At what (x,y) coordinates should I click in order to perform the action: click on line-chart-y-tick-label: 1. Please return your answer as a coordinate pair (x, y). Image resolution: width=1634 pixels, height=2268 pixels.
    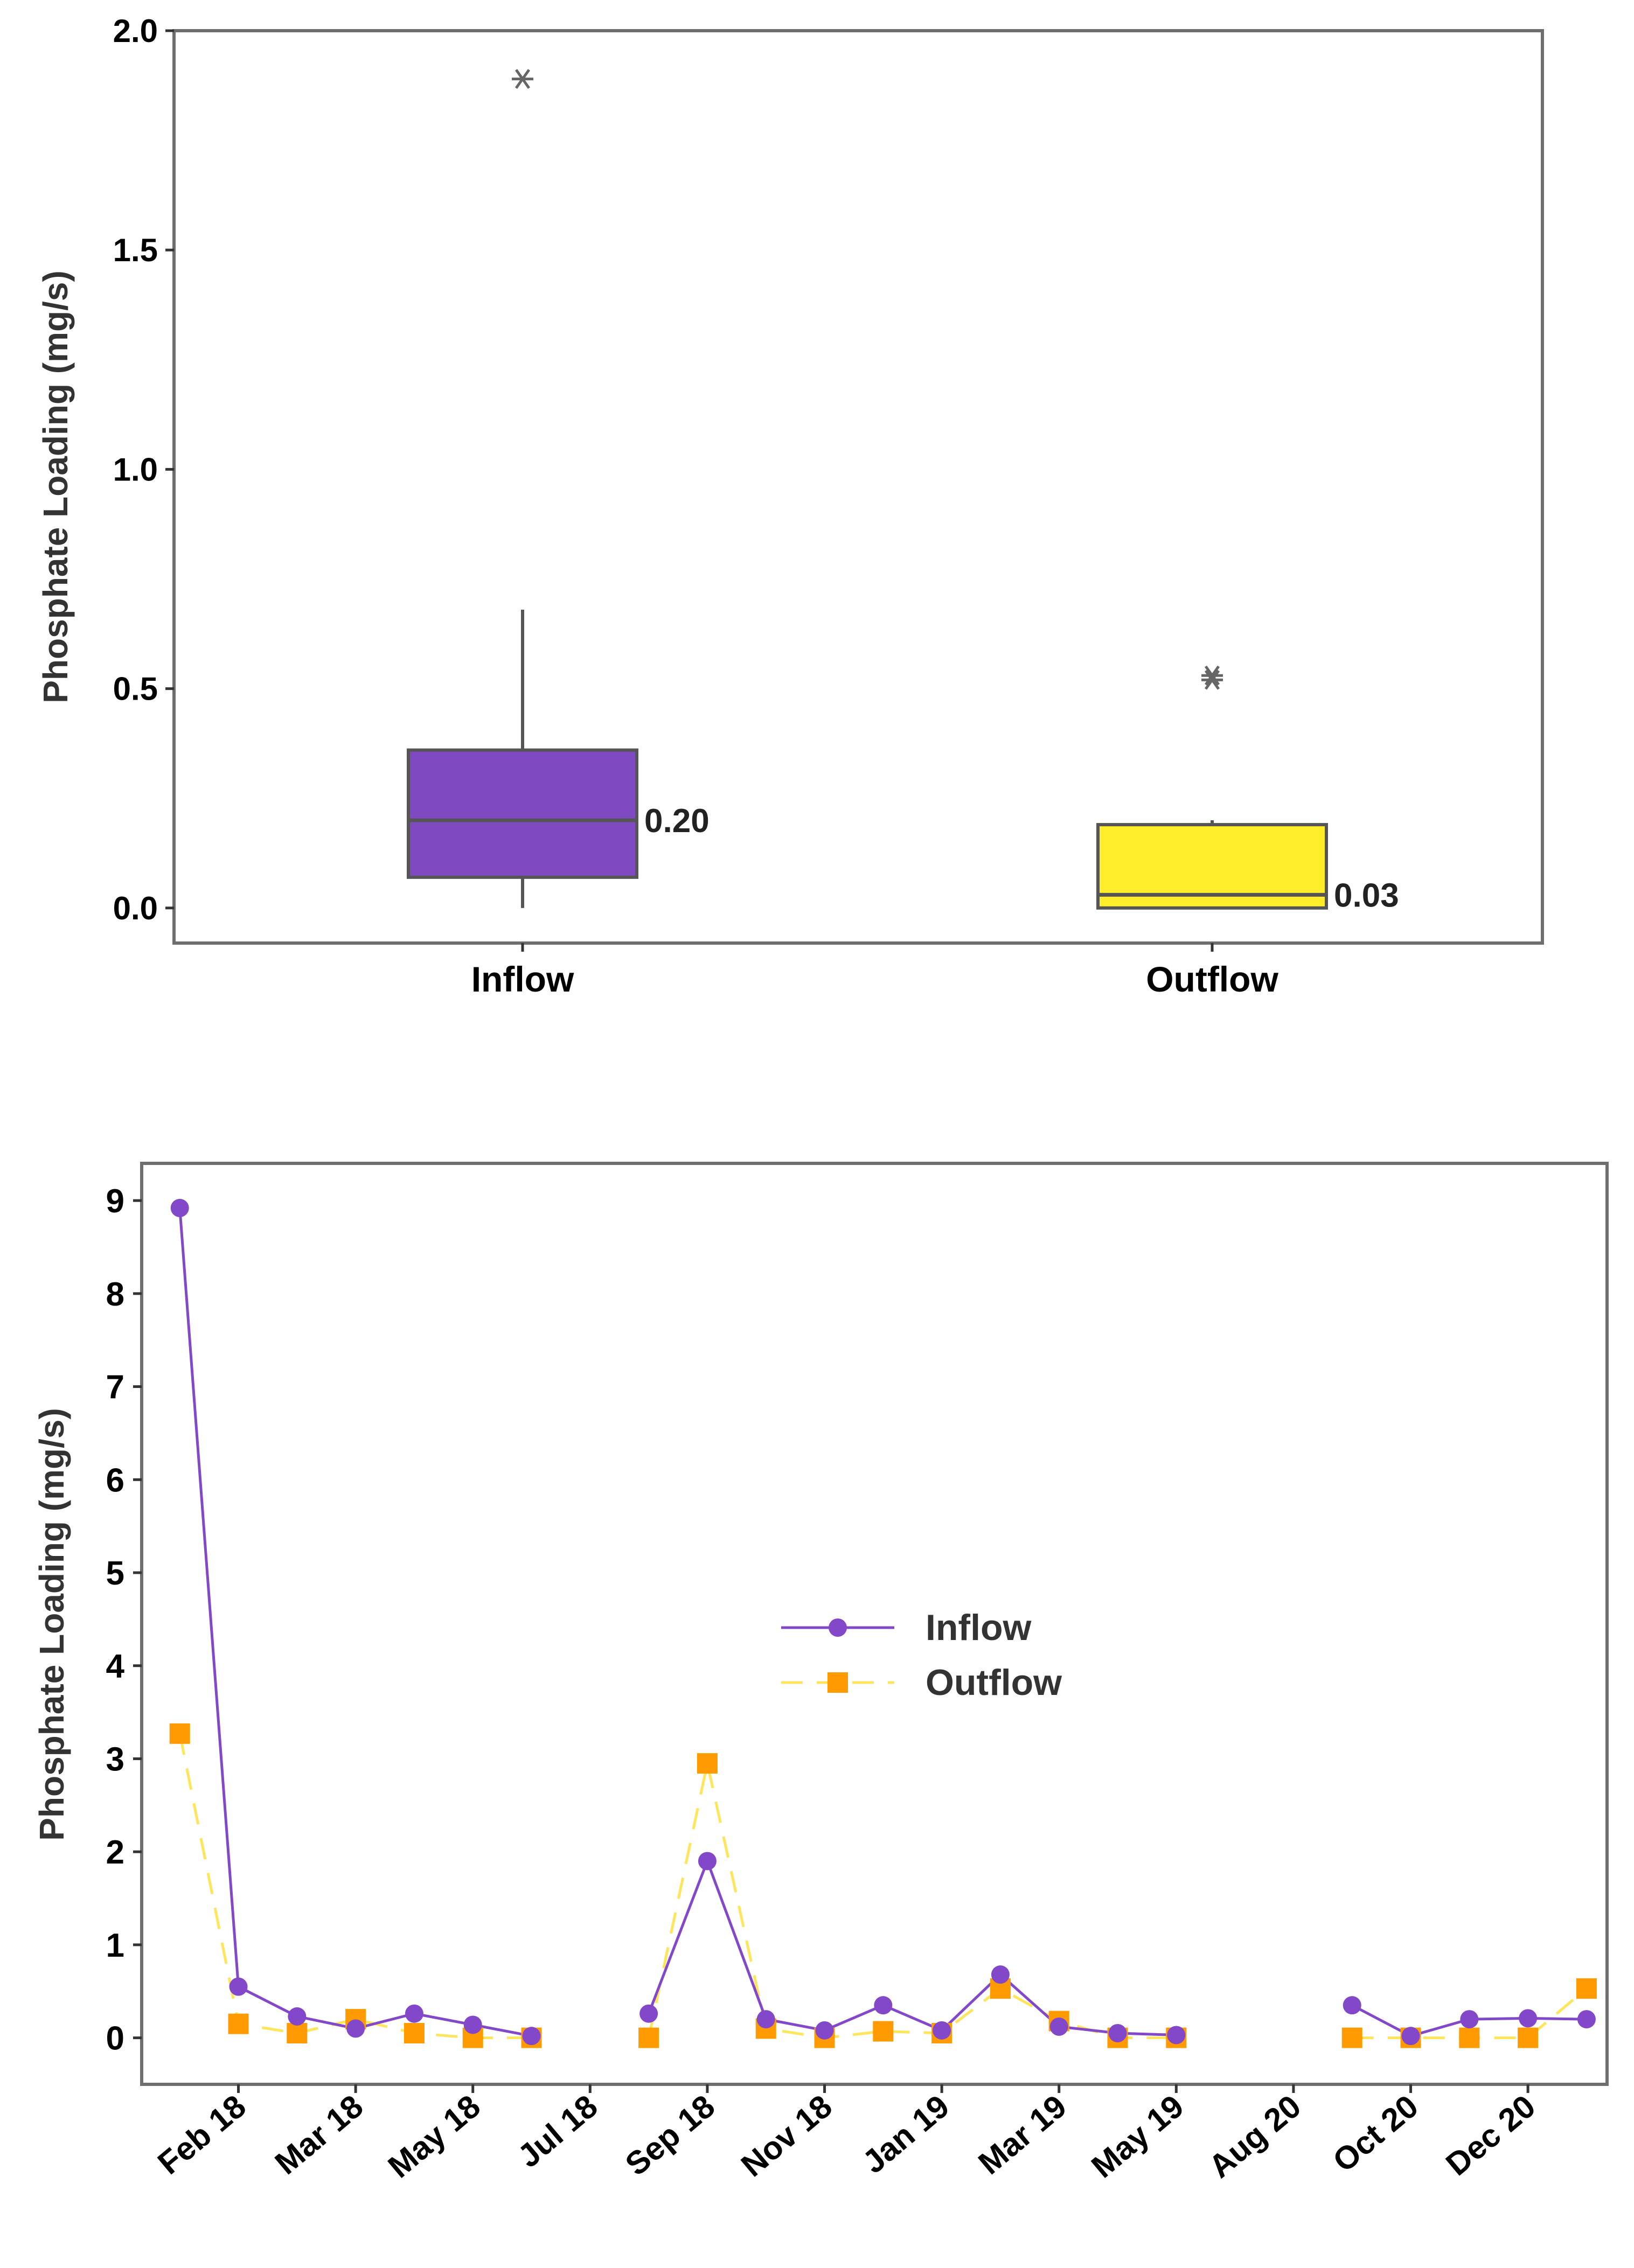
    Looking at the image, I should click on (115, 1945).